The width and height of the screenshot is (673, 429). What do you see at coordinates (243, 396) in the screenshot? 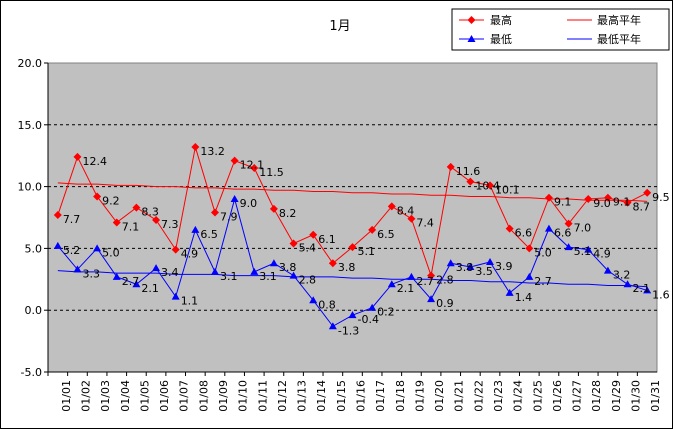
I see `x-tick-label: 01/10` at bounding box center [243, 396].